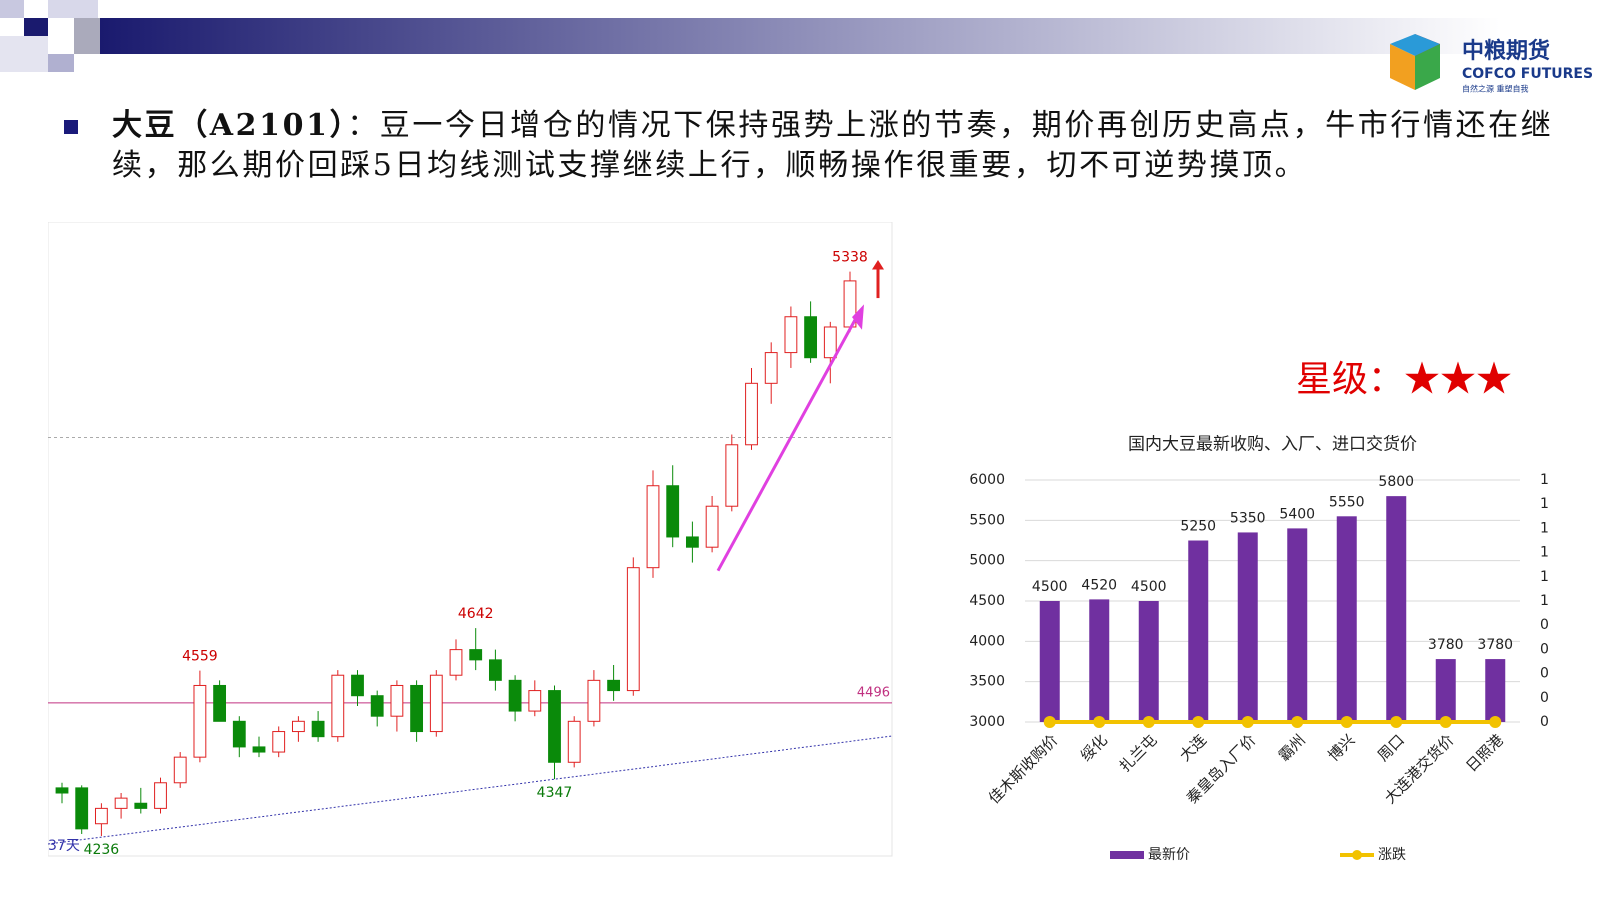  I want to click on x-tick-label: 日照港, so click(1484, 753).